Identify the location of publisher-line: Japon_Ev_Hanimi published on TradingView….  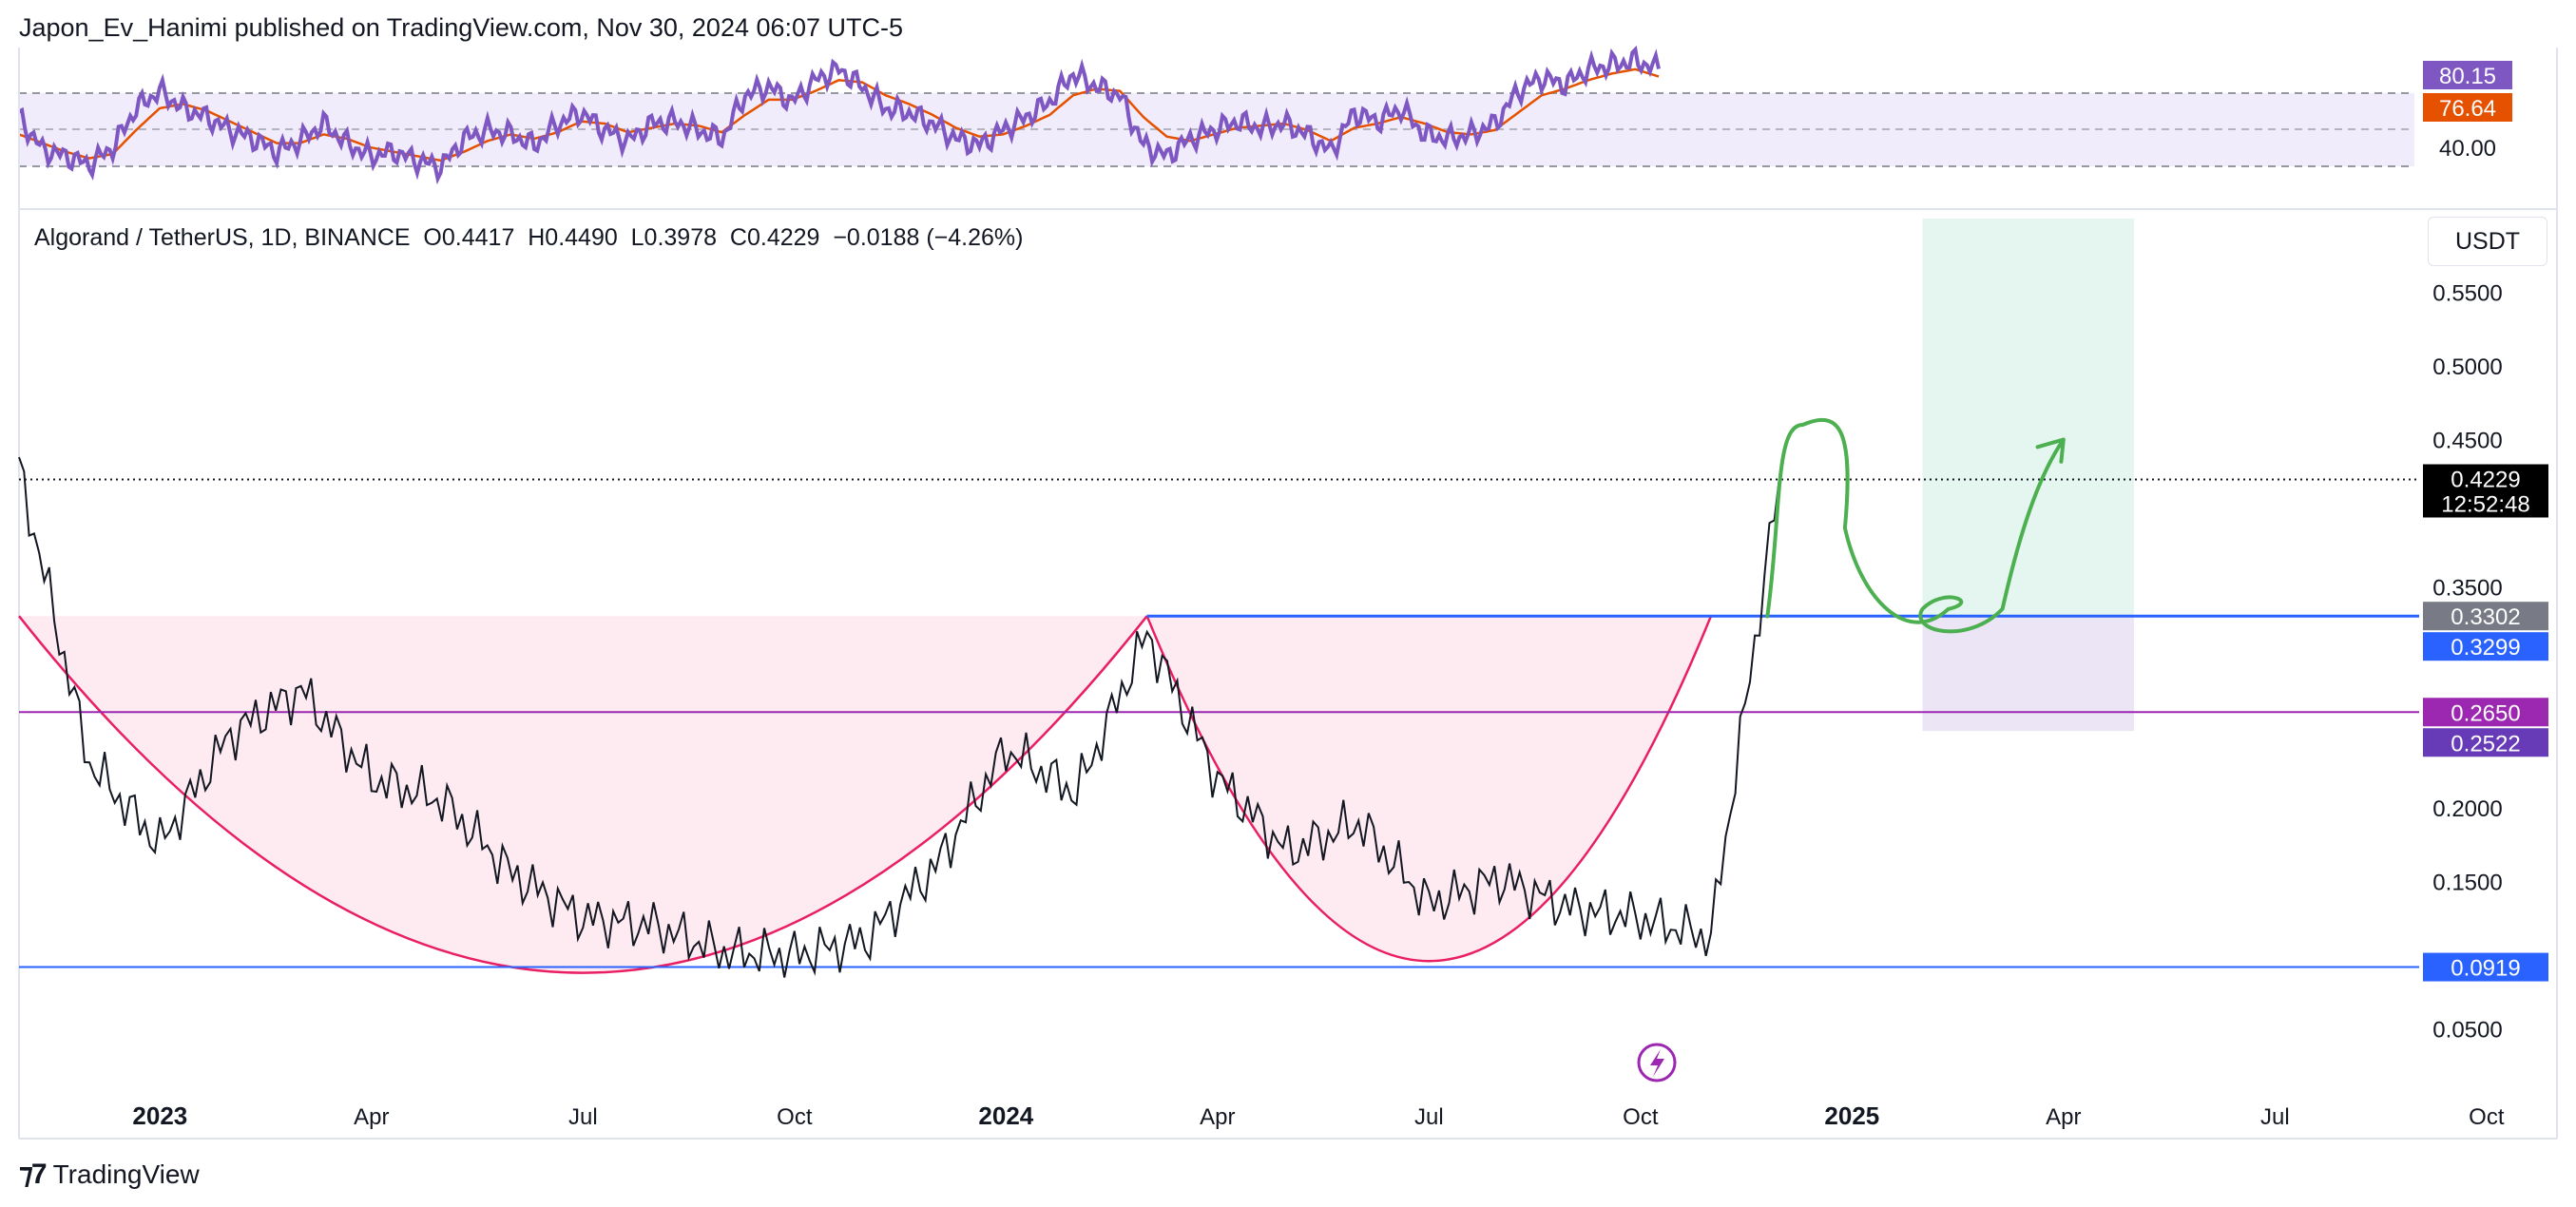
(461, 28).